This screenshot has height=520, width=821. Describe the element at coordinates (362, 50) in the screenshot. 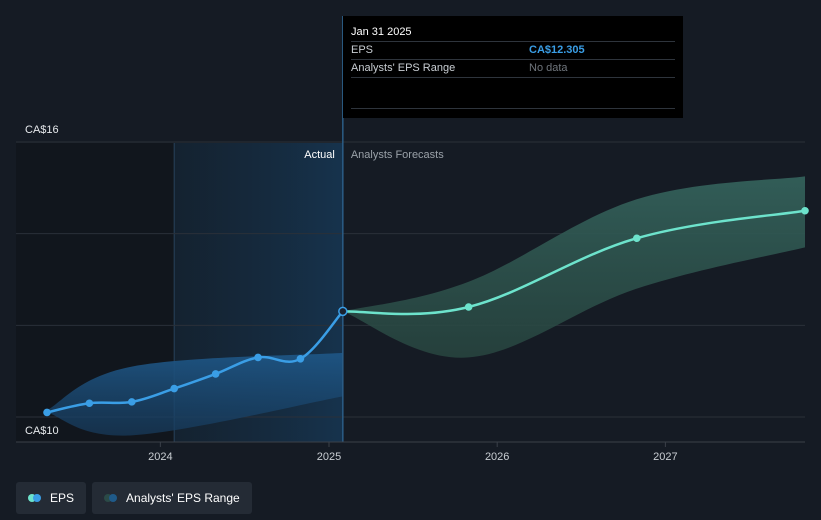

I see `tooltip-eps-label: EPS` at that location.